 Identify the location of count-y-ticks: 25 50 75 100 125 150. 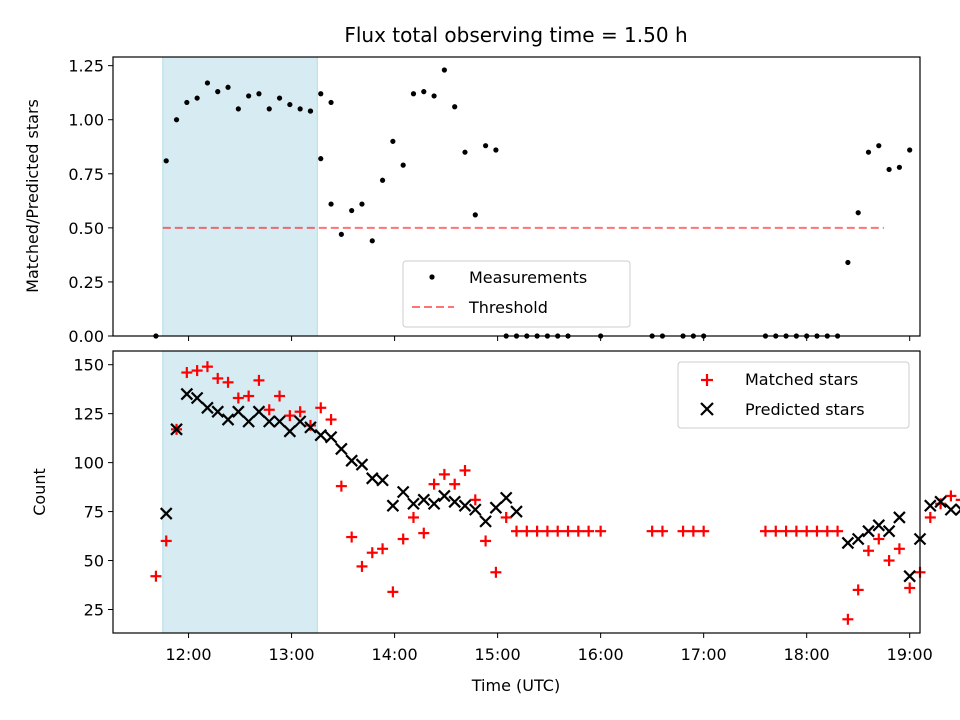
(93, 488).